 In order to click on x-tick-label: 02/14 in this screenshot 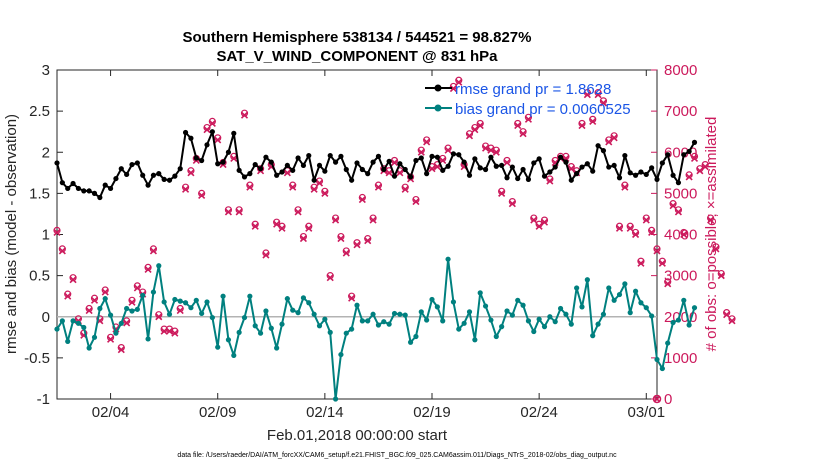, I will do `click(325, 412)`.